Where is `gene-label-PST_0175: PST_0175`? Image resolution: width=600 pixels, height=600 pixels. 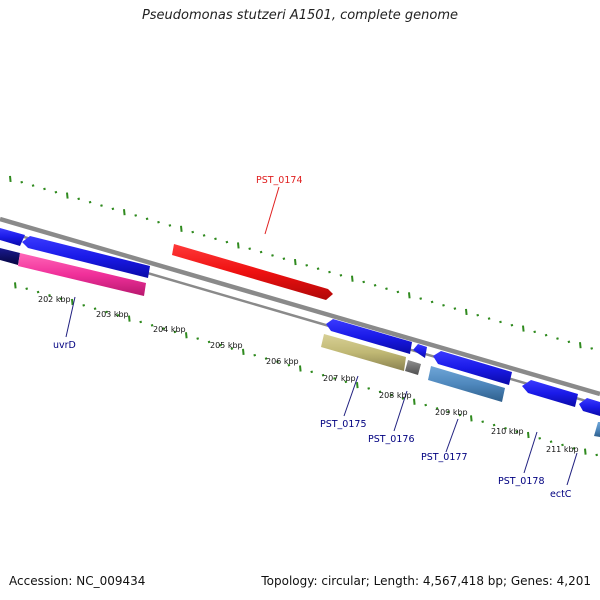
gene-label-PST_0175: PST_0175 is located at coordinates (343, 424).